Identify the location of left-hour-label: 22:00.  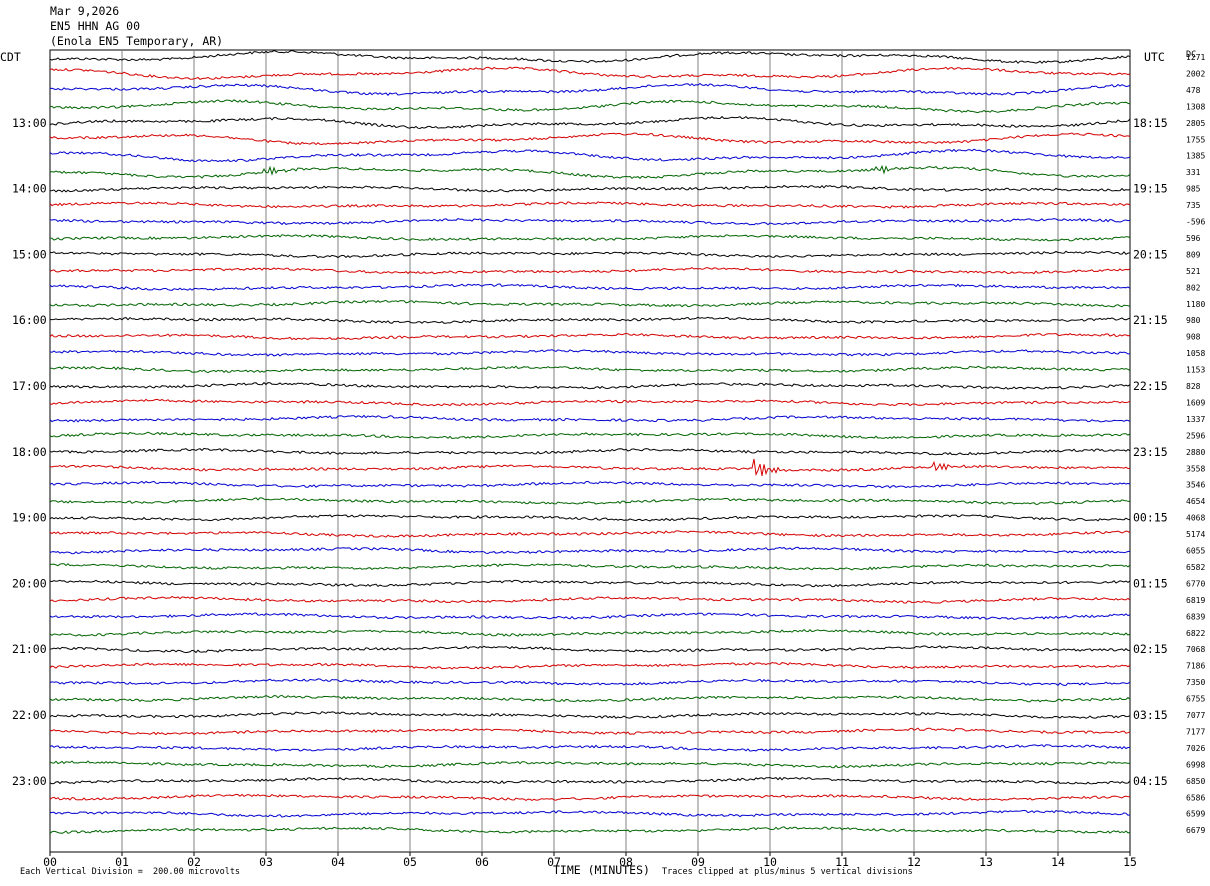
(29, 715).